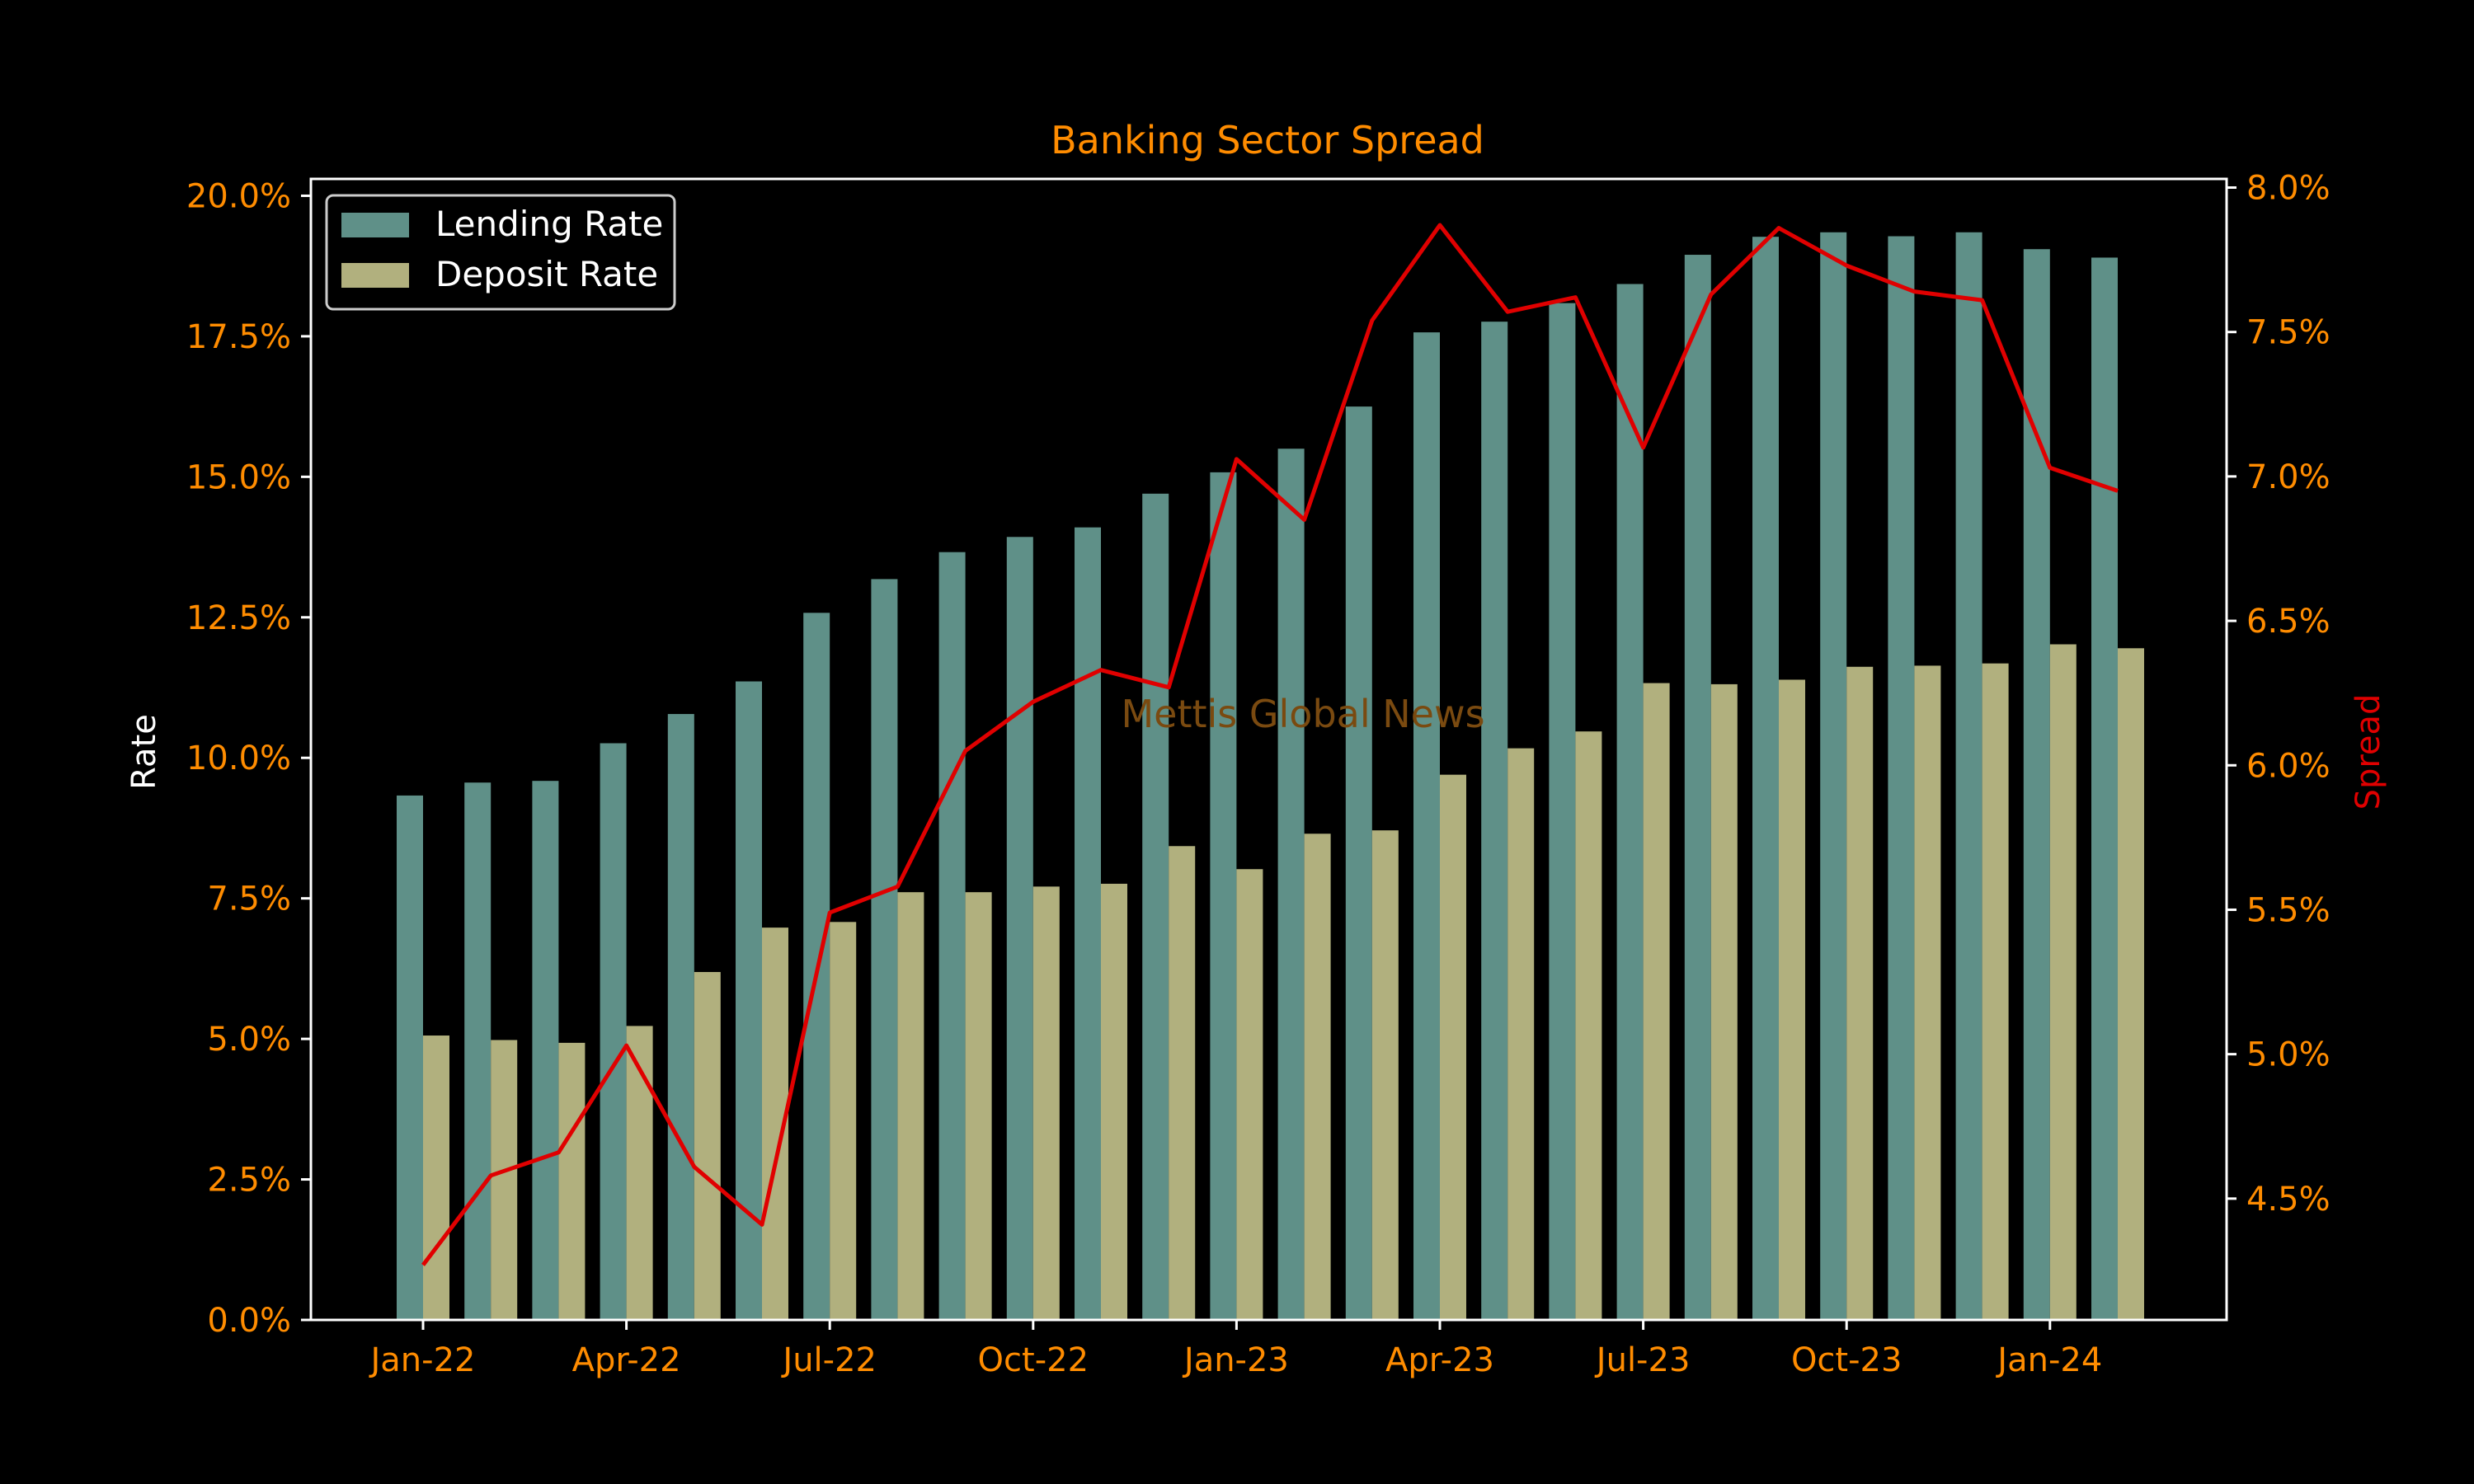 The image size is (2474, 1484). I want to click on y2-tick-label: 5.5%, so click(2288, 910).